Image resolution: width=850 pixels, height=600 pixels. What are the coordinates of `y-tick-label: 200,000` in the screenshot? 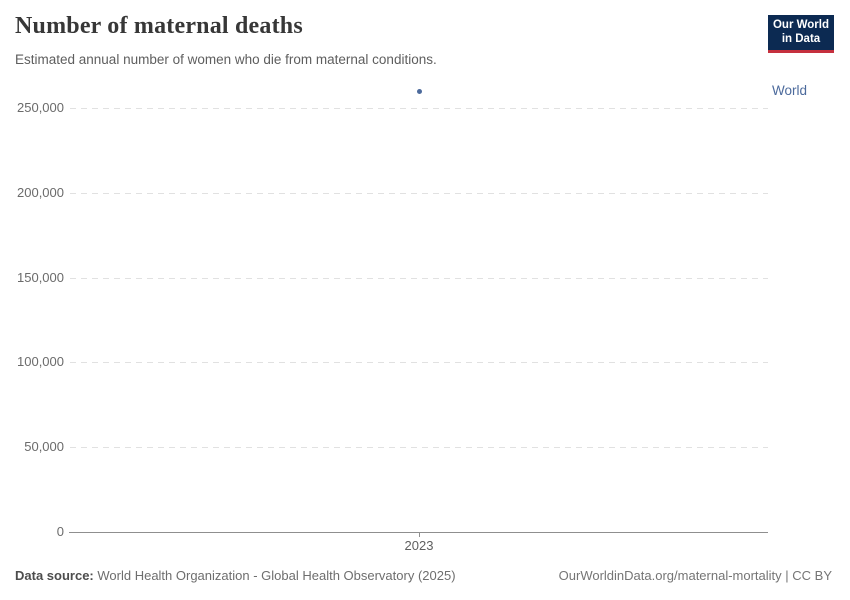 It's located at (40, 192).